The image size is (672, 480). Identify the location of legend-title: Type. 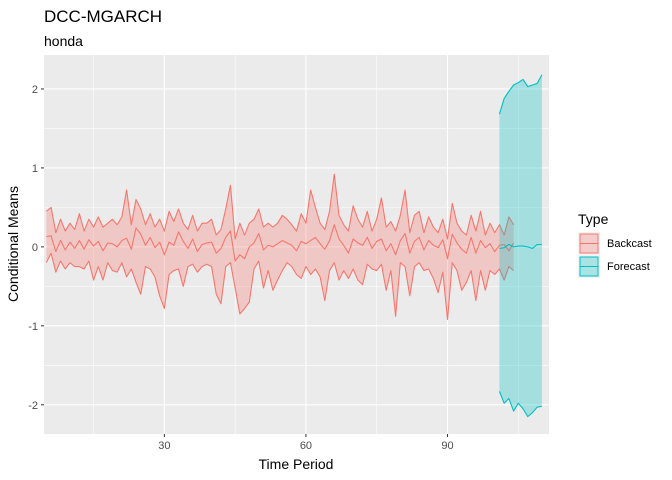
(593, 219).